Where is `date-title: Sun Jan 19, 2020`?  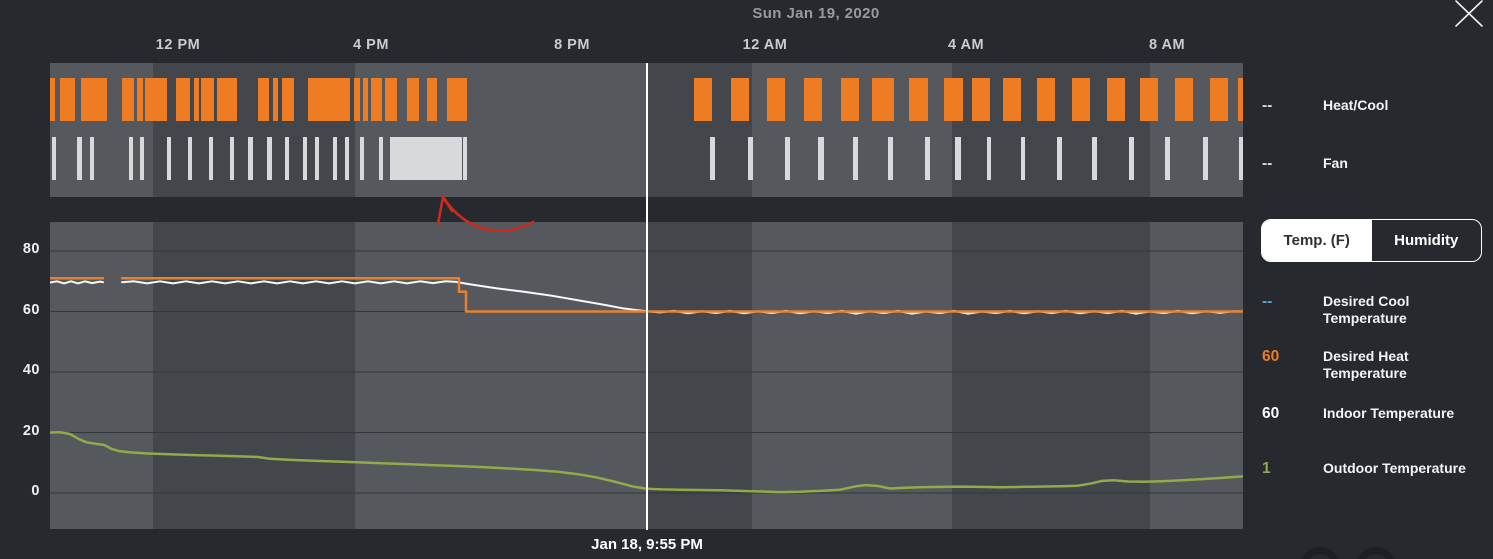 date-title: Sun Jan 19, 2020 is located at coordinates (816, 13).